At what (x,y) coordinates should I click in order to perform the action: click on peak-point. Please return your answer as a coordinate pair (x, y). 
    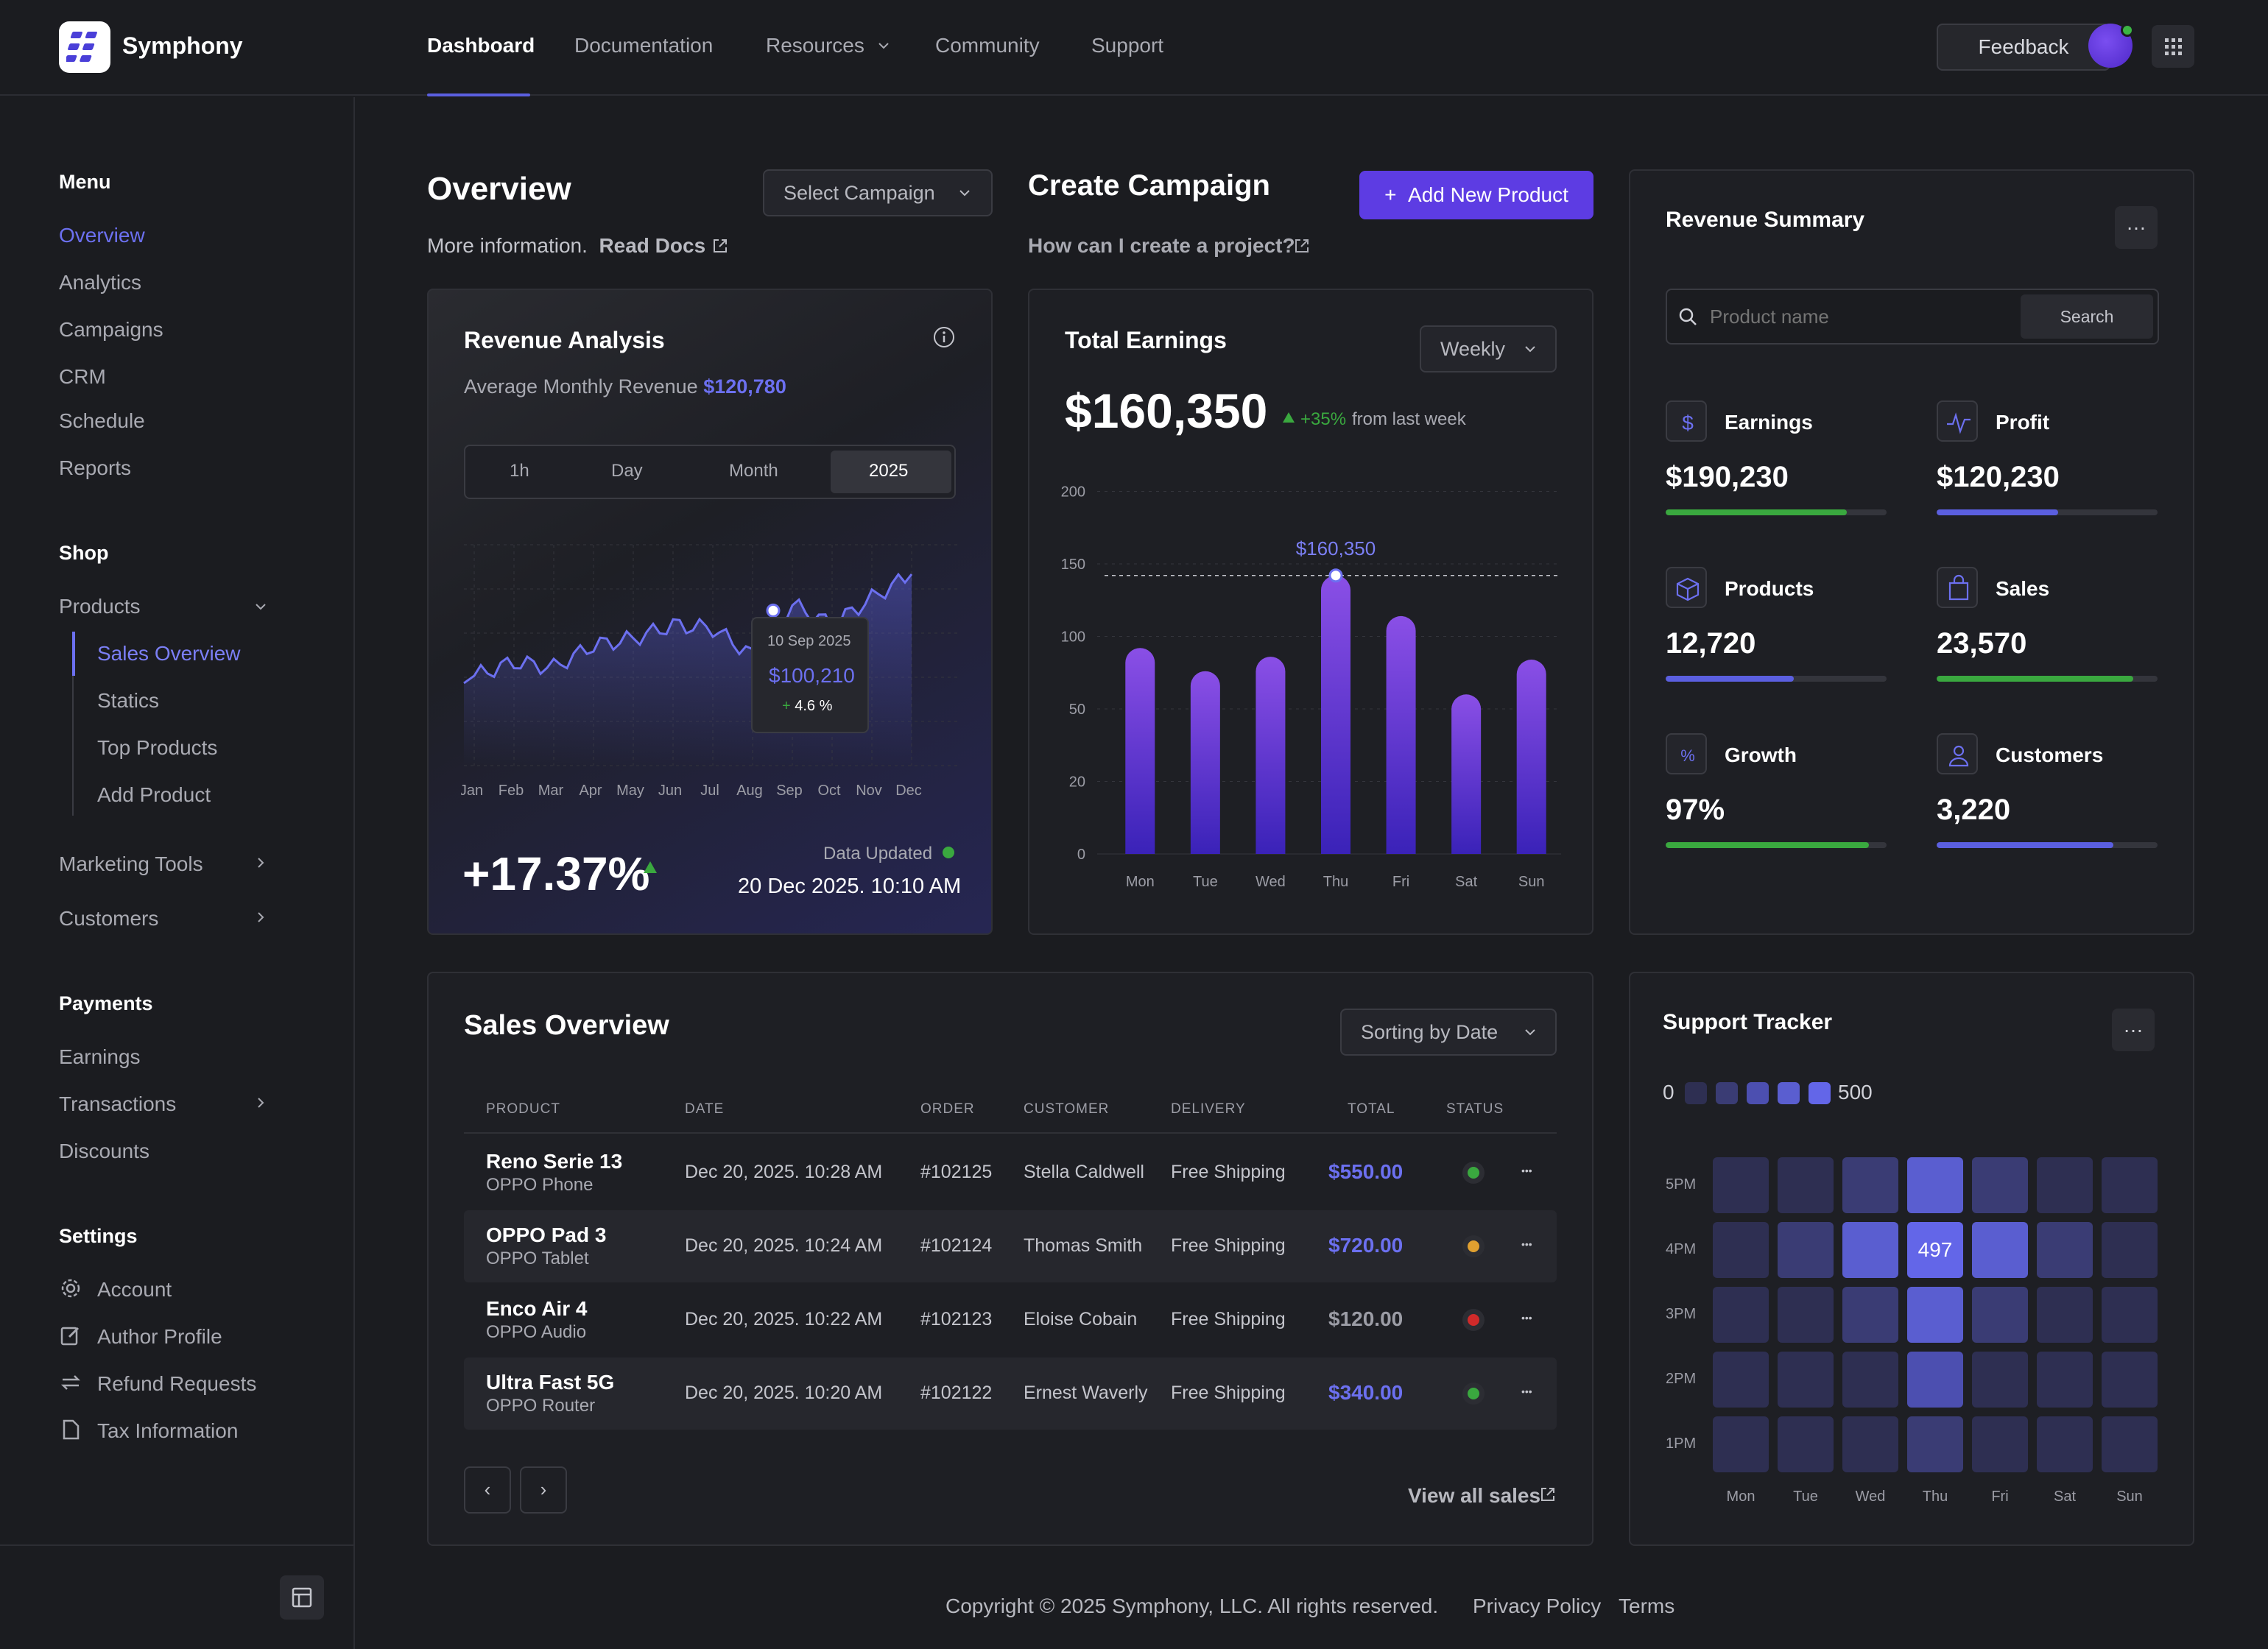
    Looking at the image, I should click on (1335, 575).